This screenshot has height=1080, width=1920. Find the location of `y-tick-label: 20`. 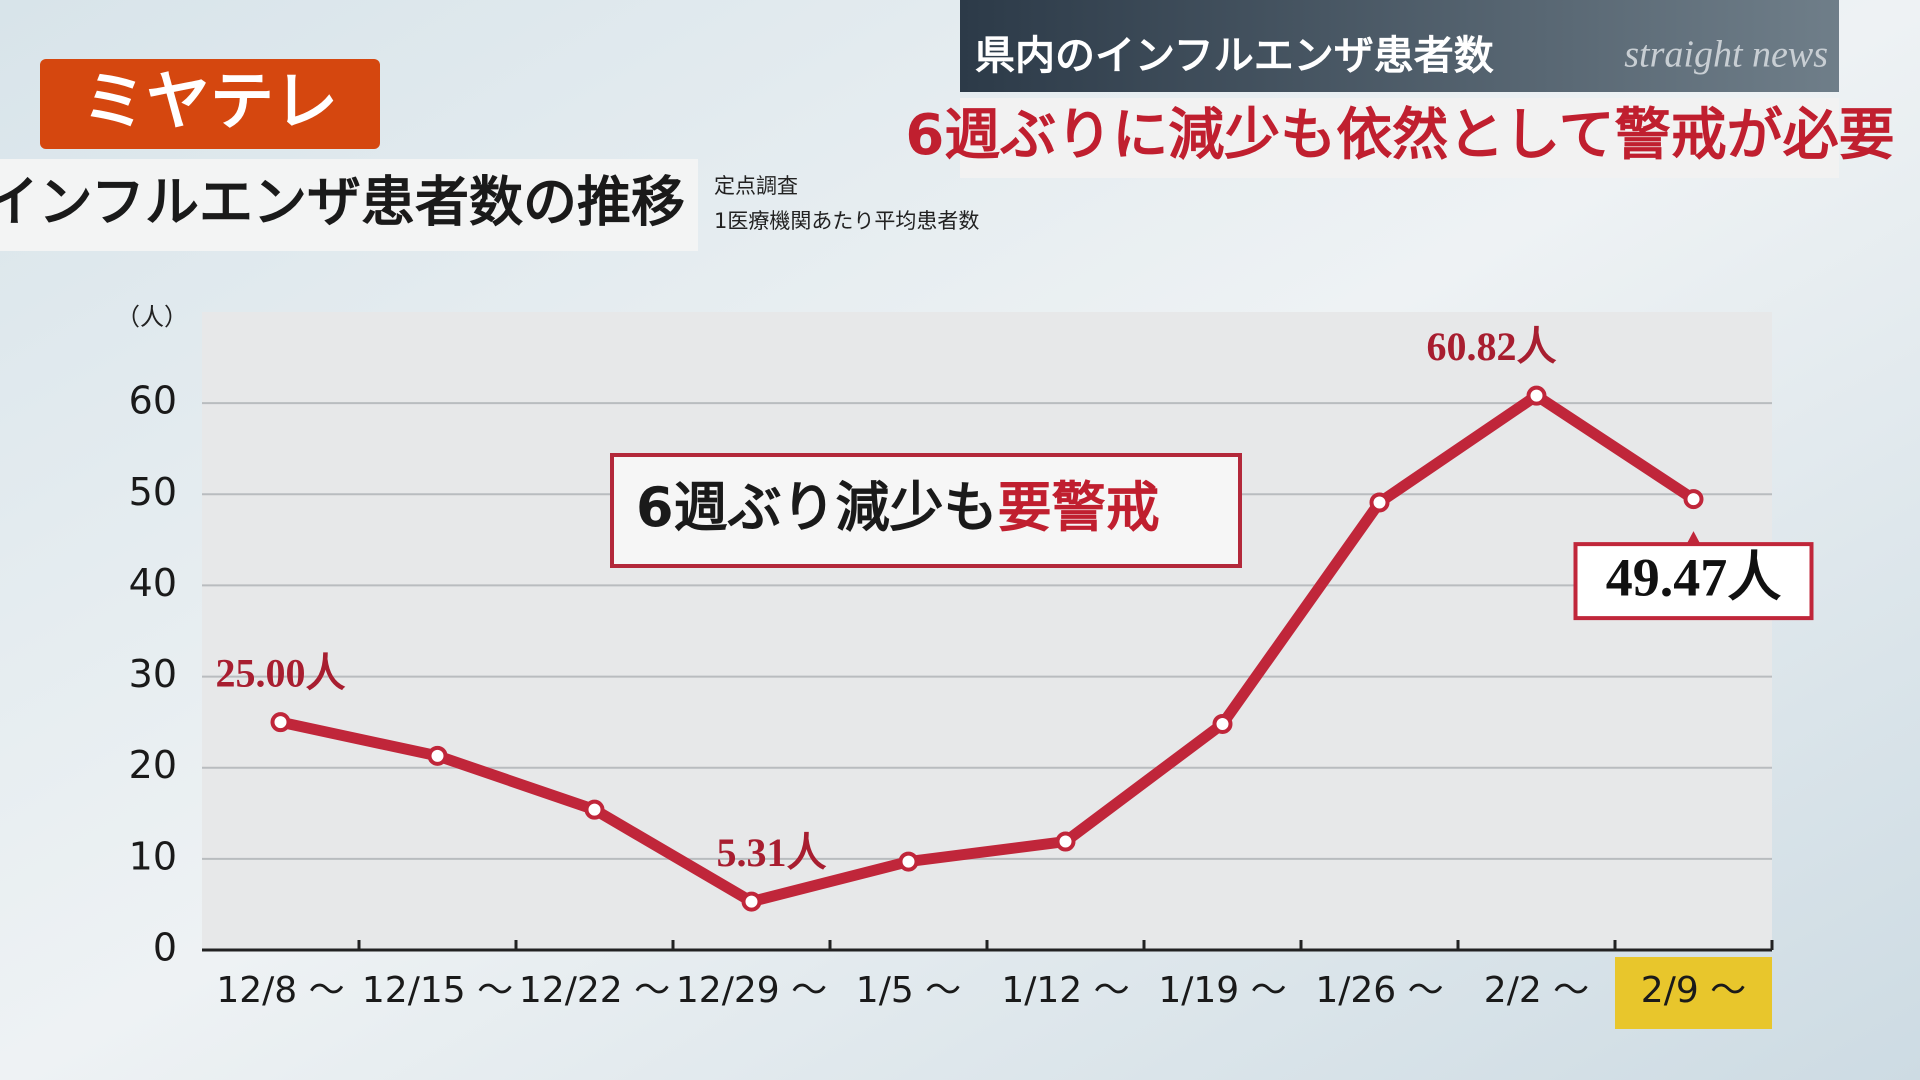

y-tick-label: 20 is located at coordinates (153, 765).